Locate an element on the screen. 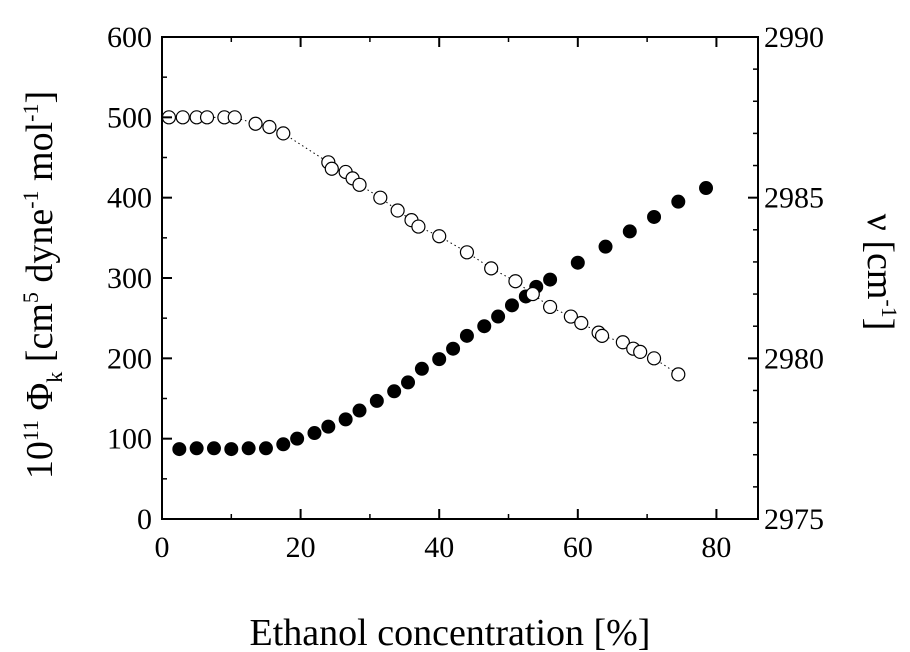 This screenshot has width=910, height=652. y-left-tick-label: 600 is located at coordinates (129, 37).